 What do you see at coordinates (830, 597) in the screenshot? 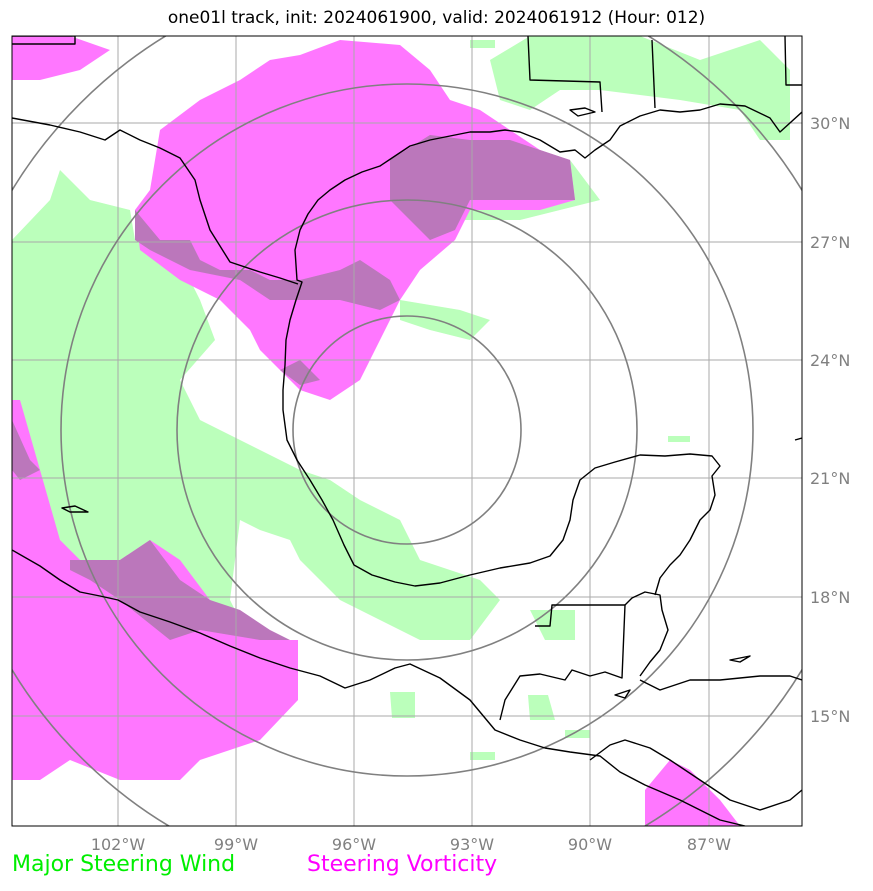
I see `lat-tick-18N: 18°N` at bounding box center [830, 597].